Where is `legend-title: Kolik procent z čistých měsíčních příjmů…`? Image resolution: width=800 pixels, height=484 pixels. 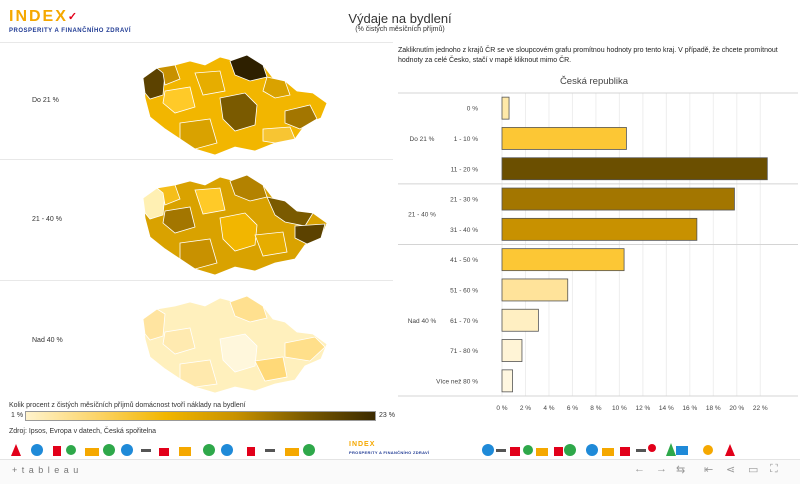
legend-title: Kolik procent z čistých měsíčních příjmů… is located at coordinates (127, 405).